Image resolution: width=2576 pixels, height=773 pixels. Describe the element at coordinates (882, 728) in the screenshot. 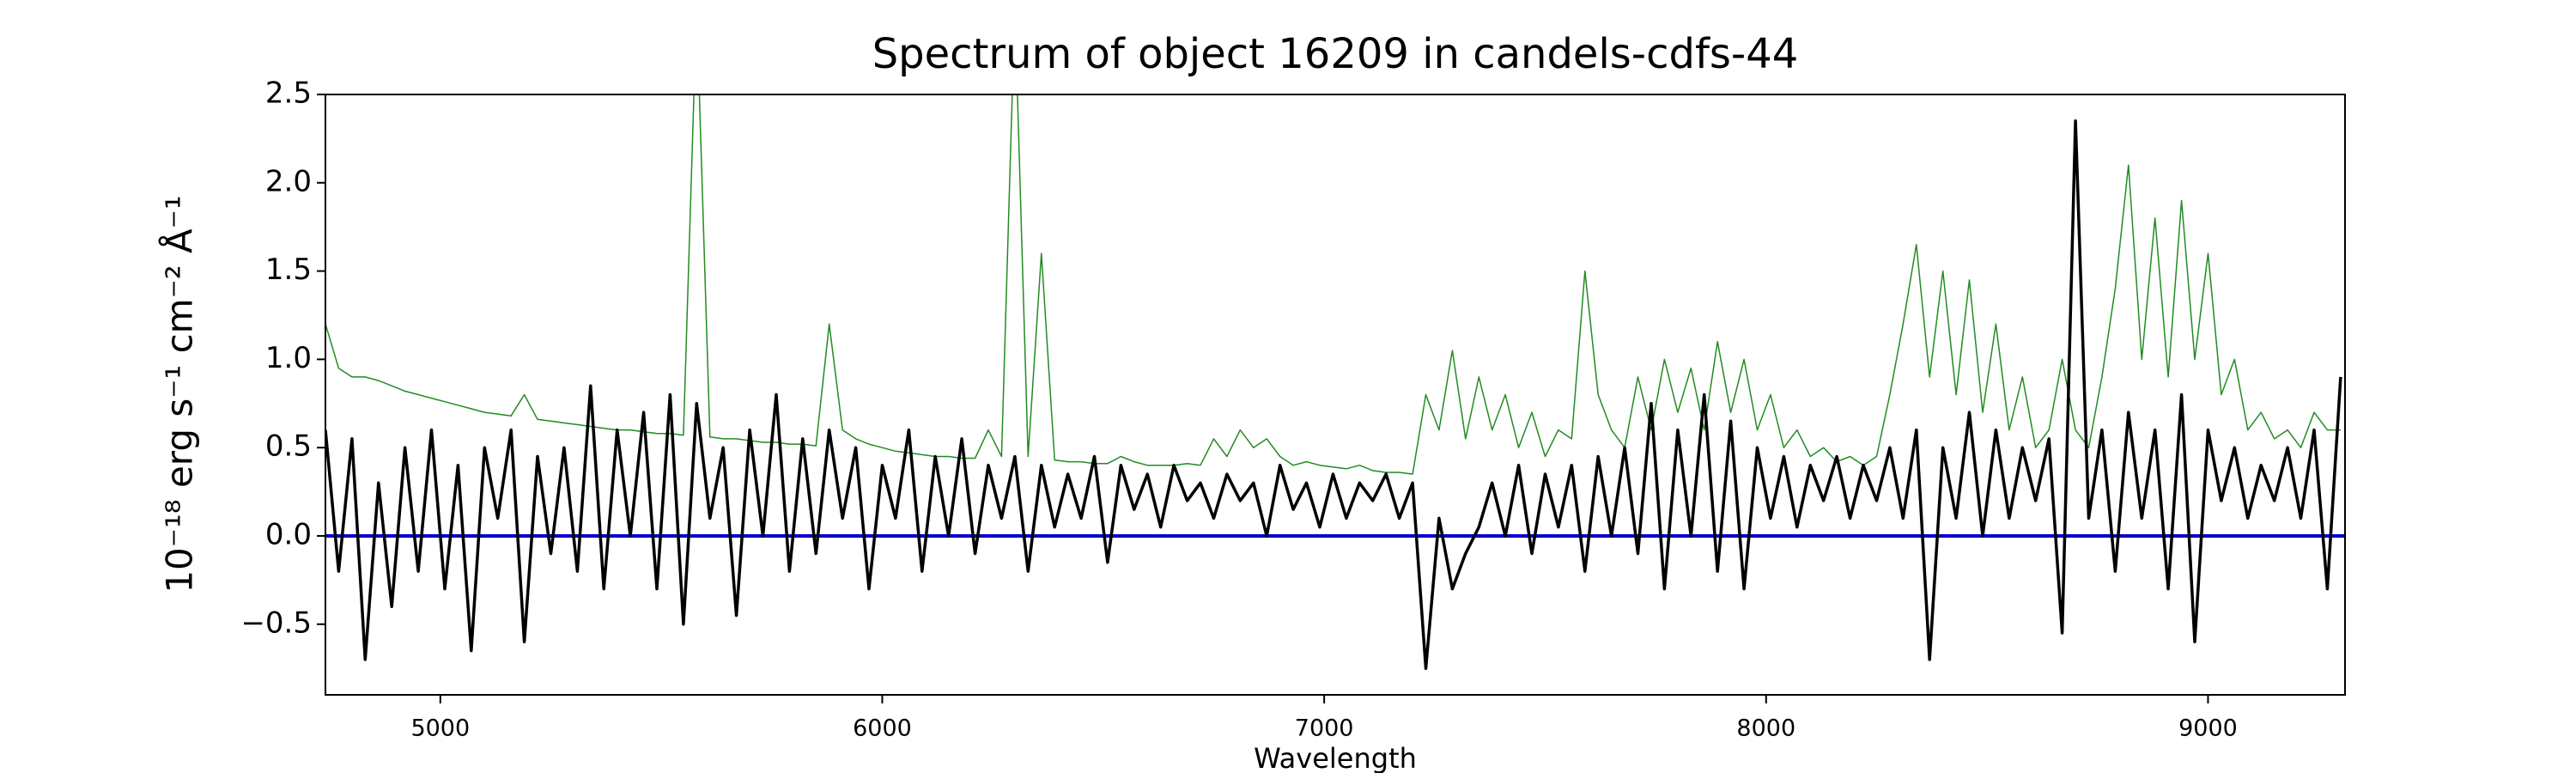

I see `x-tick-label: 6000` at that location.